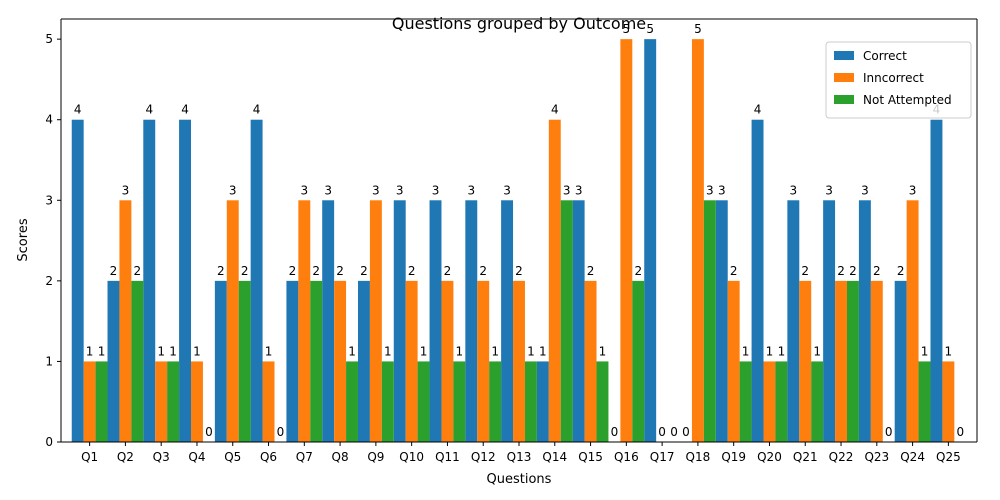 Image resolution: width=1000 pixels, height=500 pixels. Describe the element at coordinates (483, 457) in the screenshot. I see `x-tick-label: Q12` at that location.